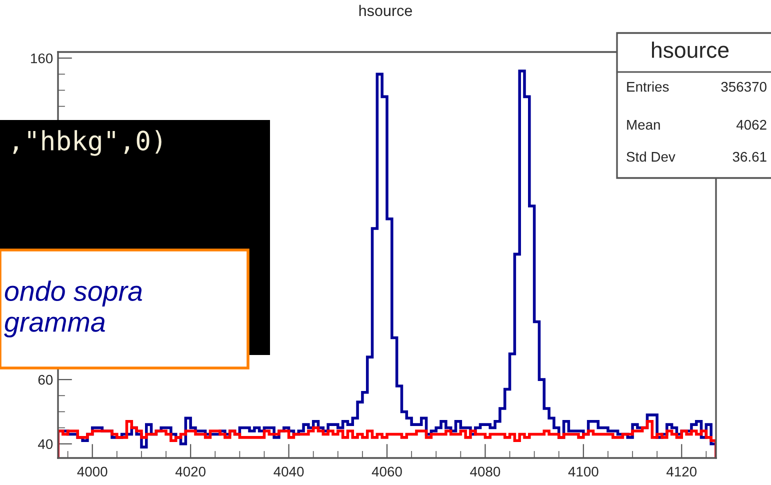  What do you see at coordinates (583, 471) in the screenshot?
I see `x-tick-label: 4100` at bounding box center [583, 471].